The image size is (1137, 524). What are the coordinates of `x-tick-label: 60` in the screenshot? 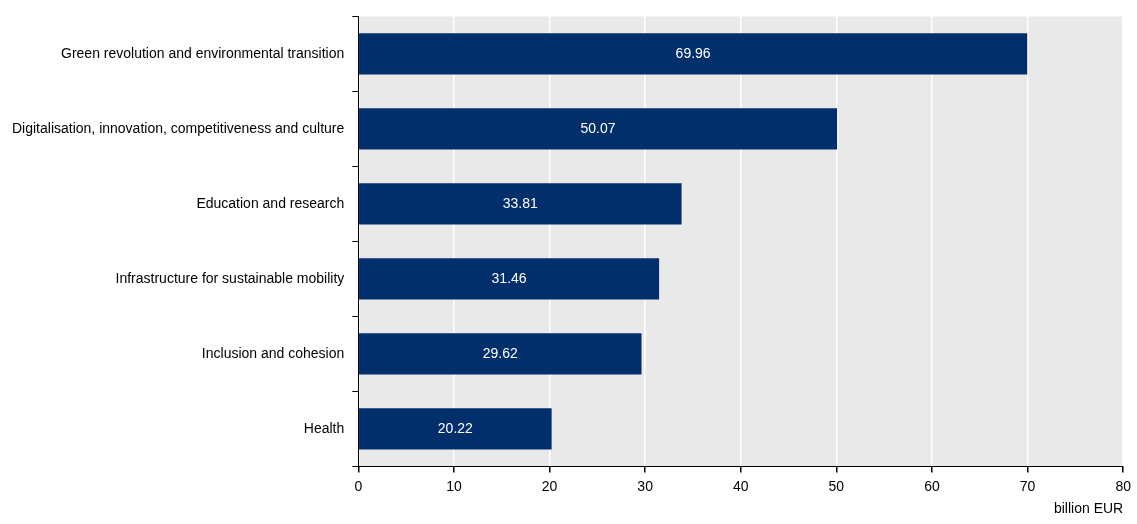 It's located at (932, 485).